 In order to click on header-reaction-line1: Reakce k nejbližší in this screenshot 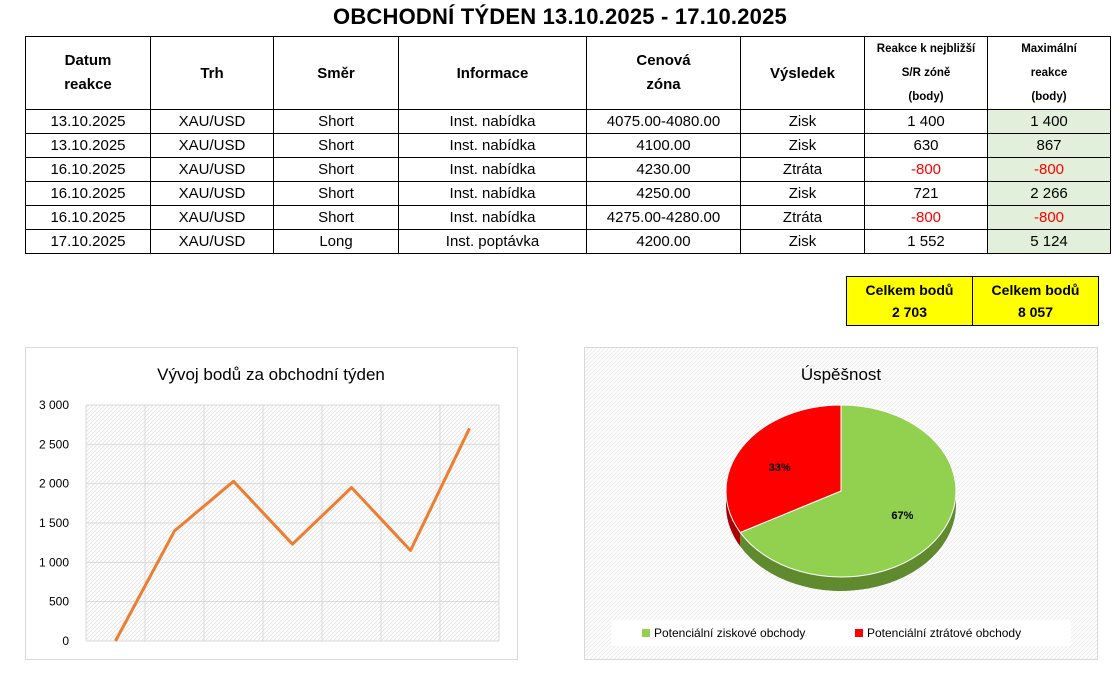, I will do `click(926, 49)`.